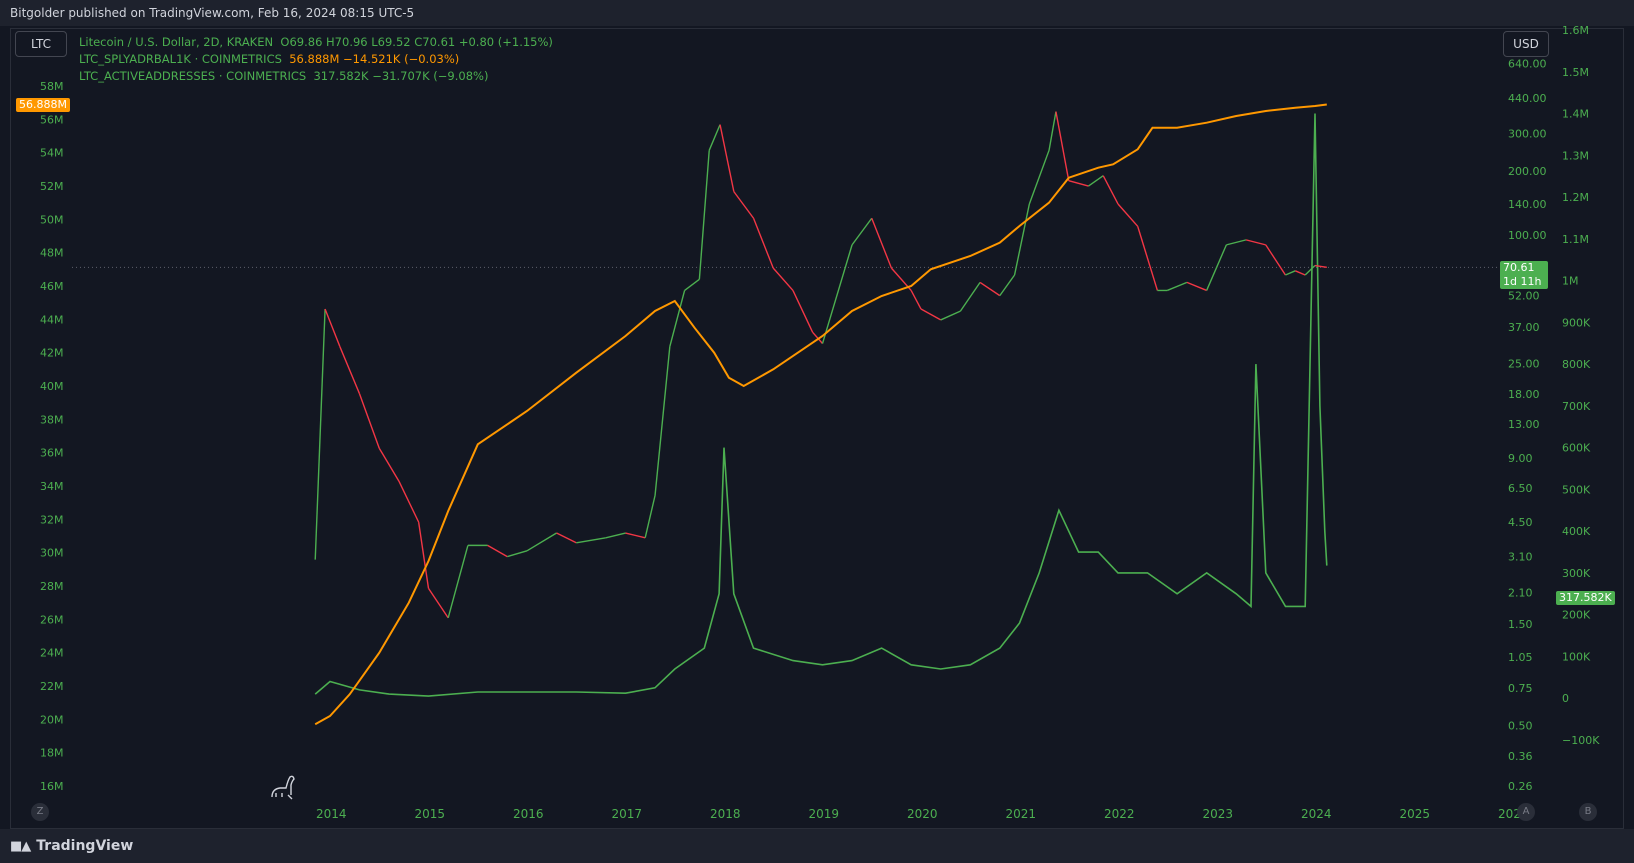 The width and height of the screenshot is (1634, 863). What do you see at coordinates (1576, 364) in the screenshot?
I see `right-axis-tick: 800K` at bounding box center [1576, 364].